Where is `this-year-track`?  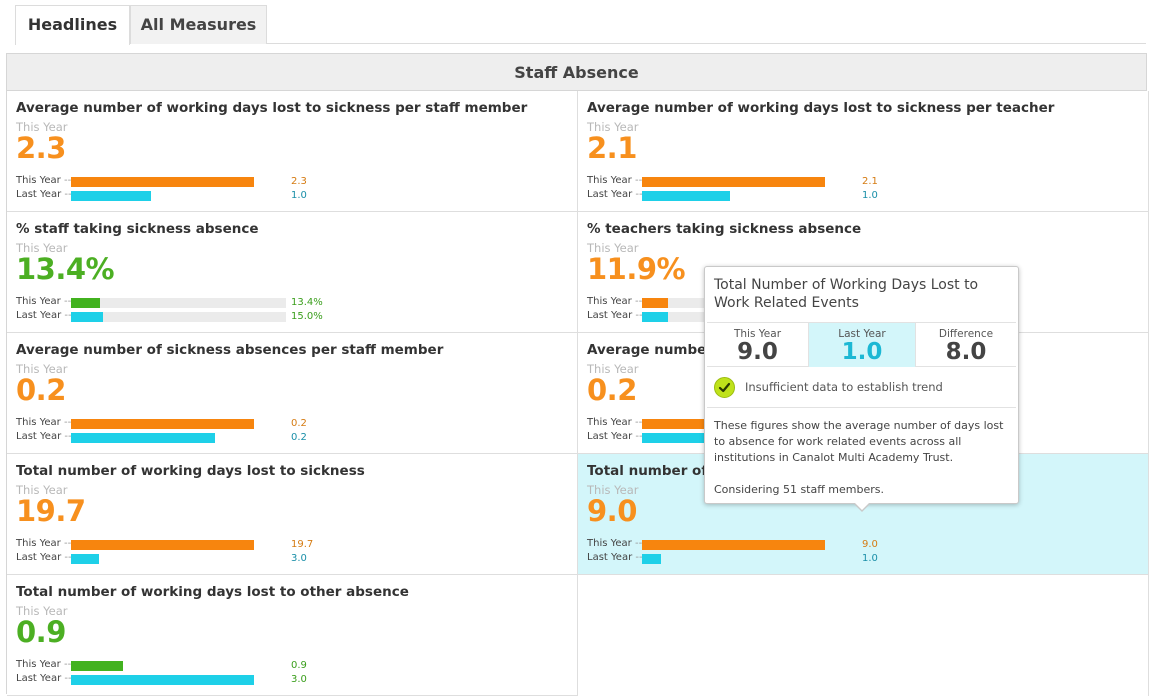 this-year-track is located at coordinates (178, 303).